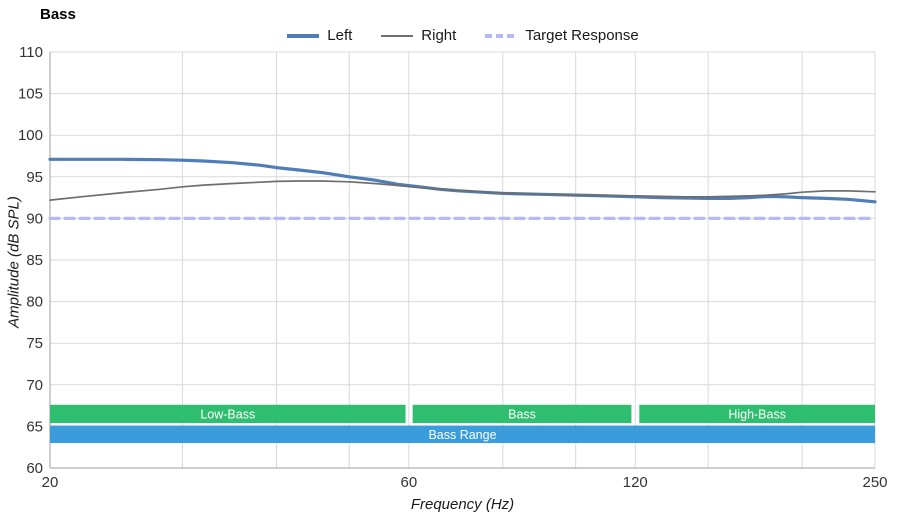  What do you see at coordinates (462, 504) in the screenshot?
I see `x-axis-label: Frequency (Hz)` at bounding box center [462, 504].